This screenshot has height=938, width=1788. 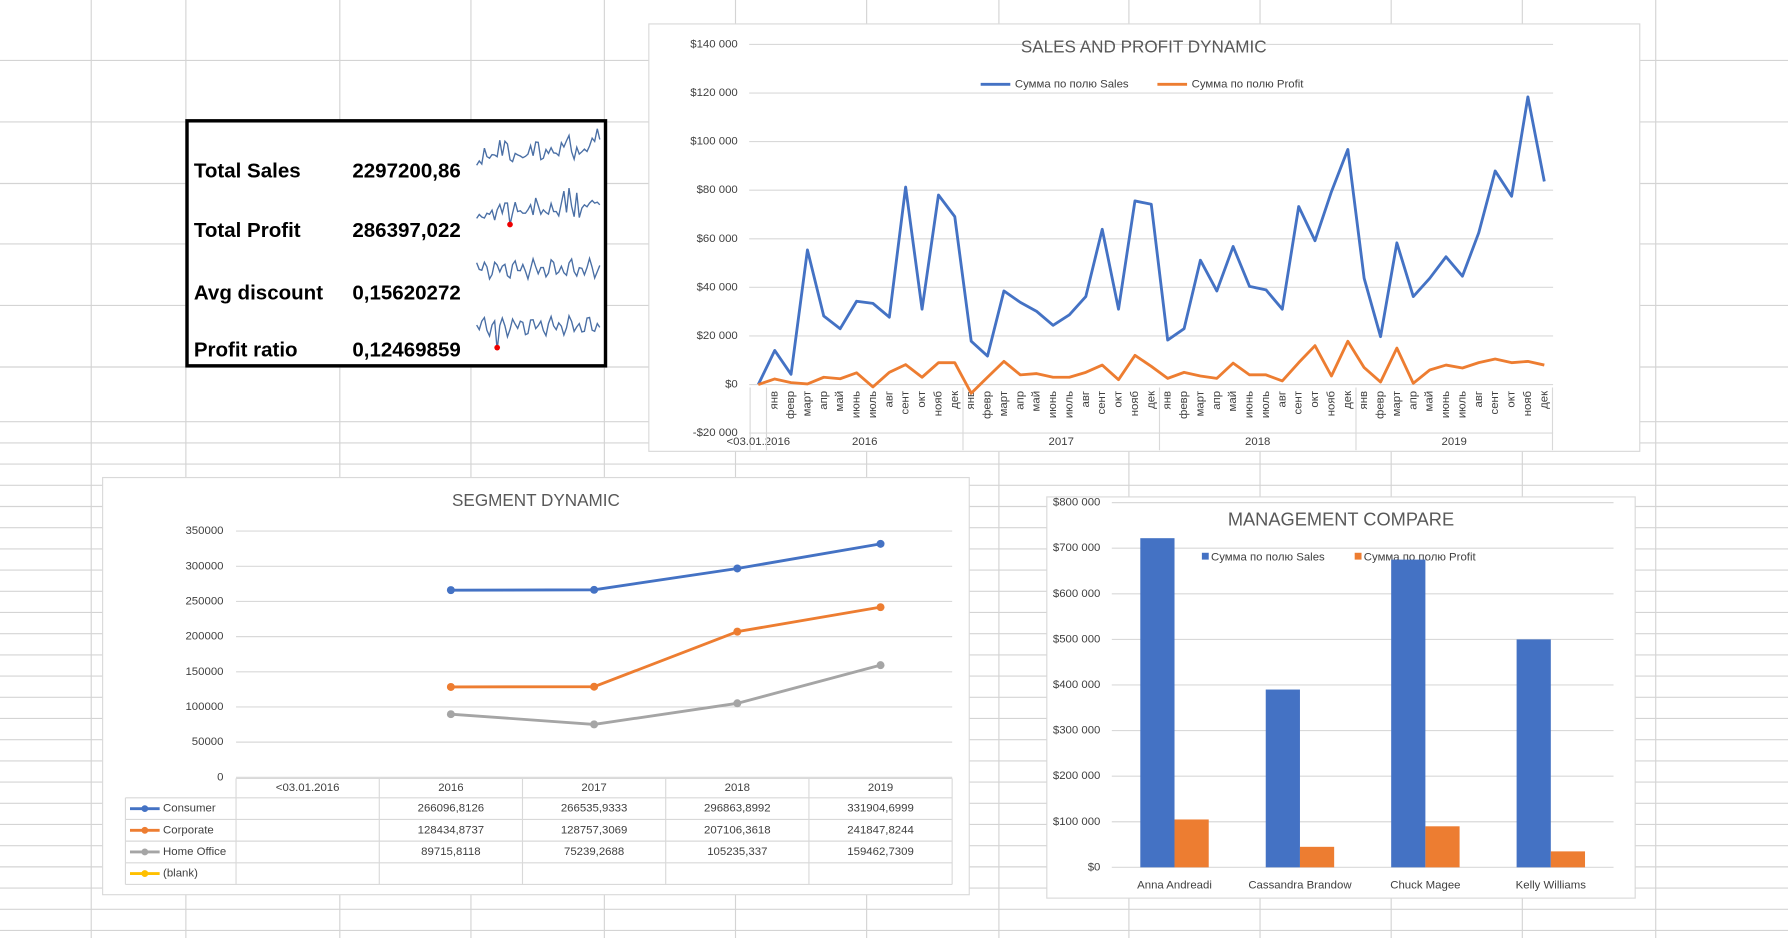 What do you see at coordinates (406, 292) in the screenshot?
I see `kpi-value: 0,15620272` at bounding box center [406, 292].